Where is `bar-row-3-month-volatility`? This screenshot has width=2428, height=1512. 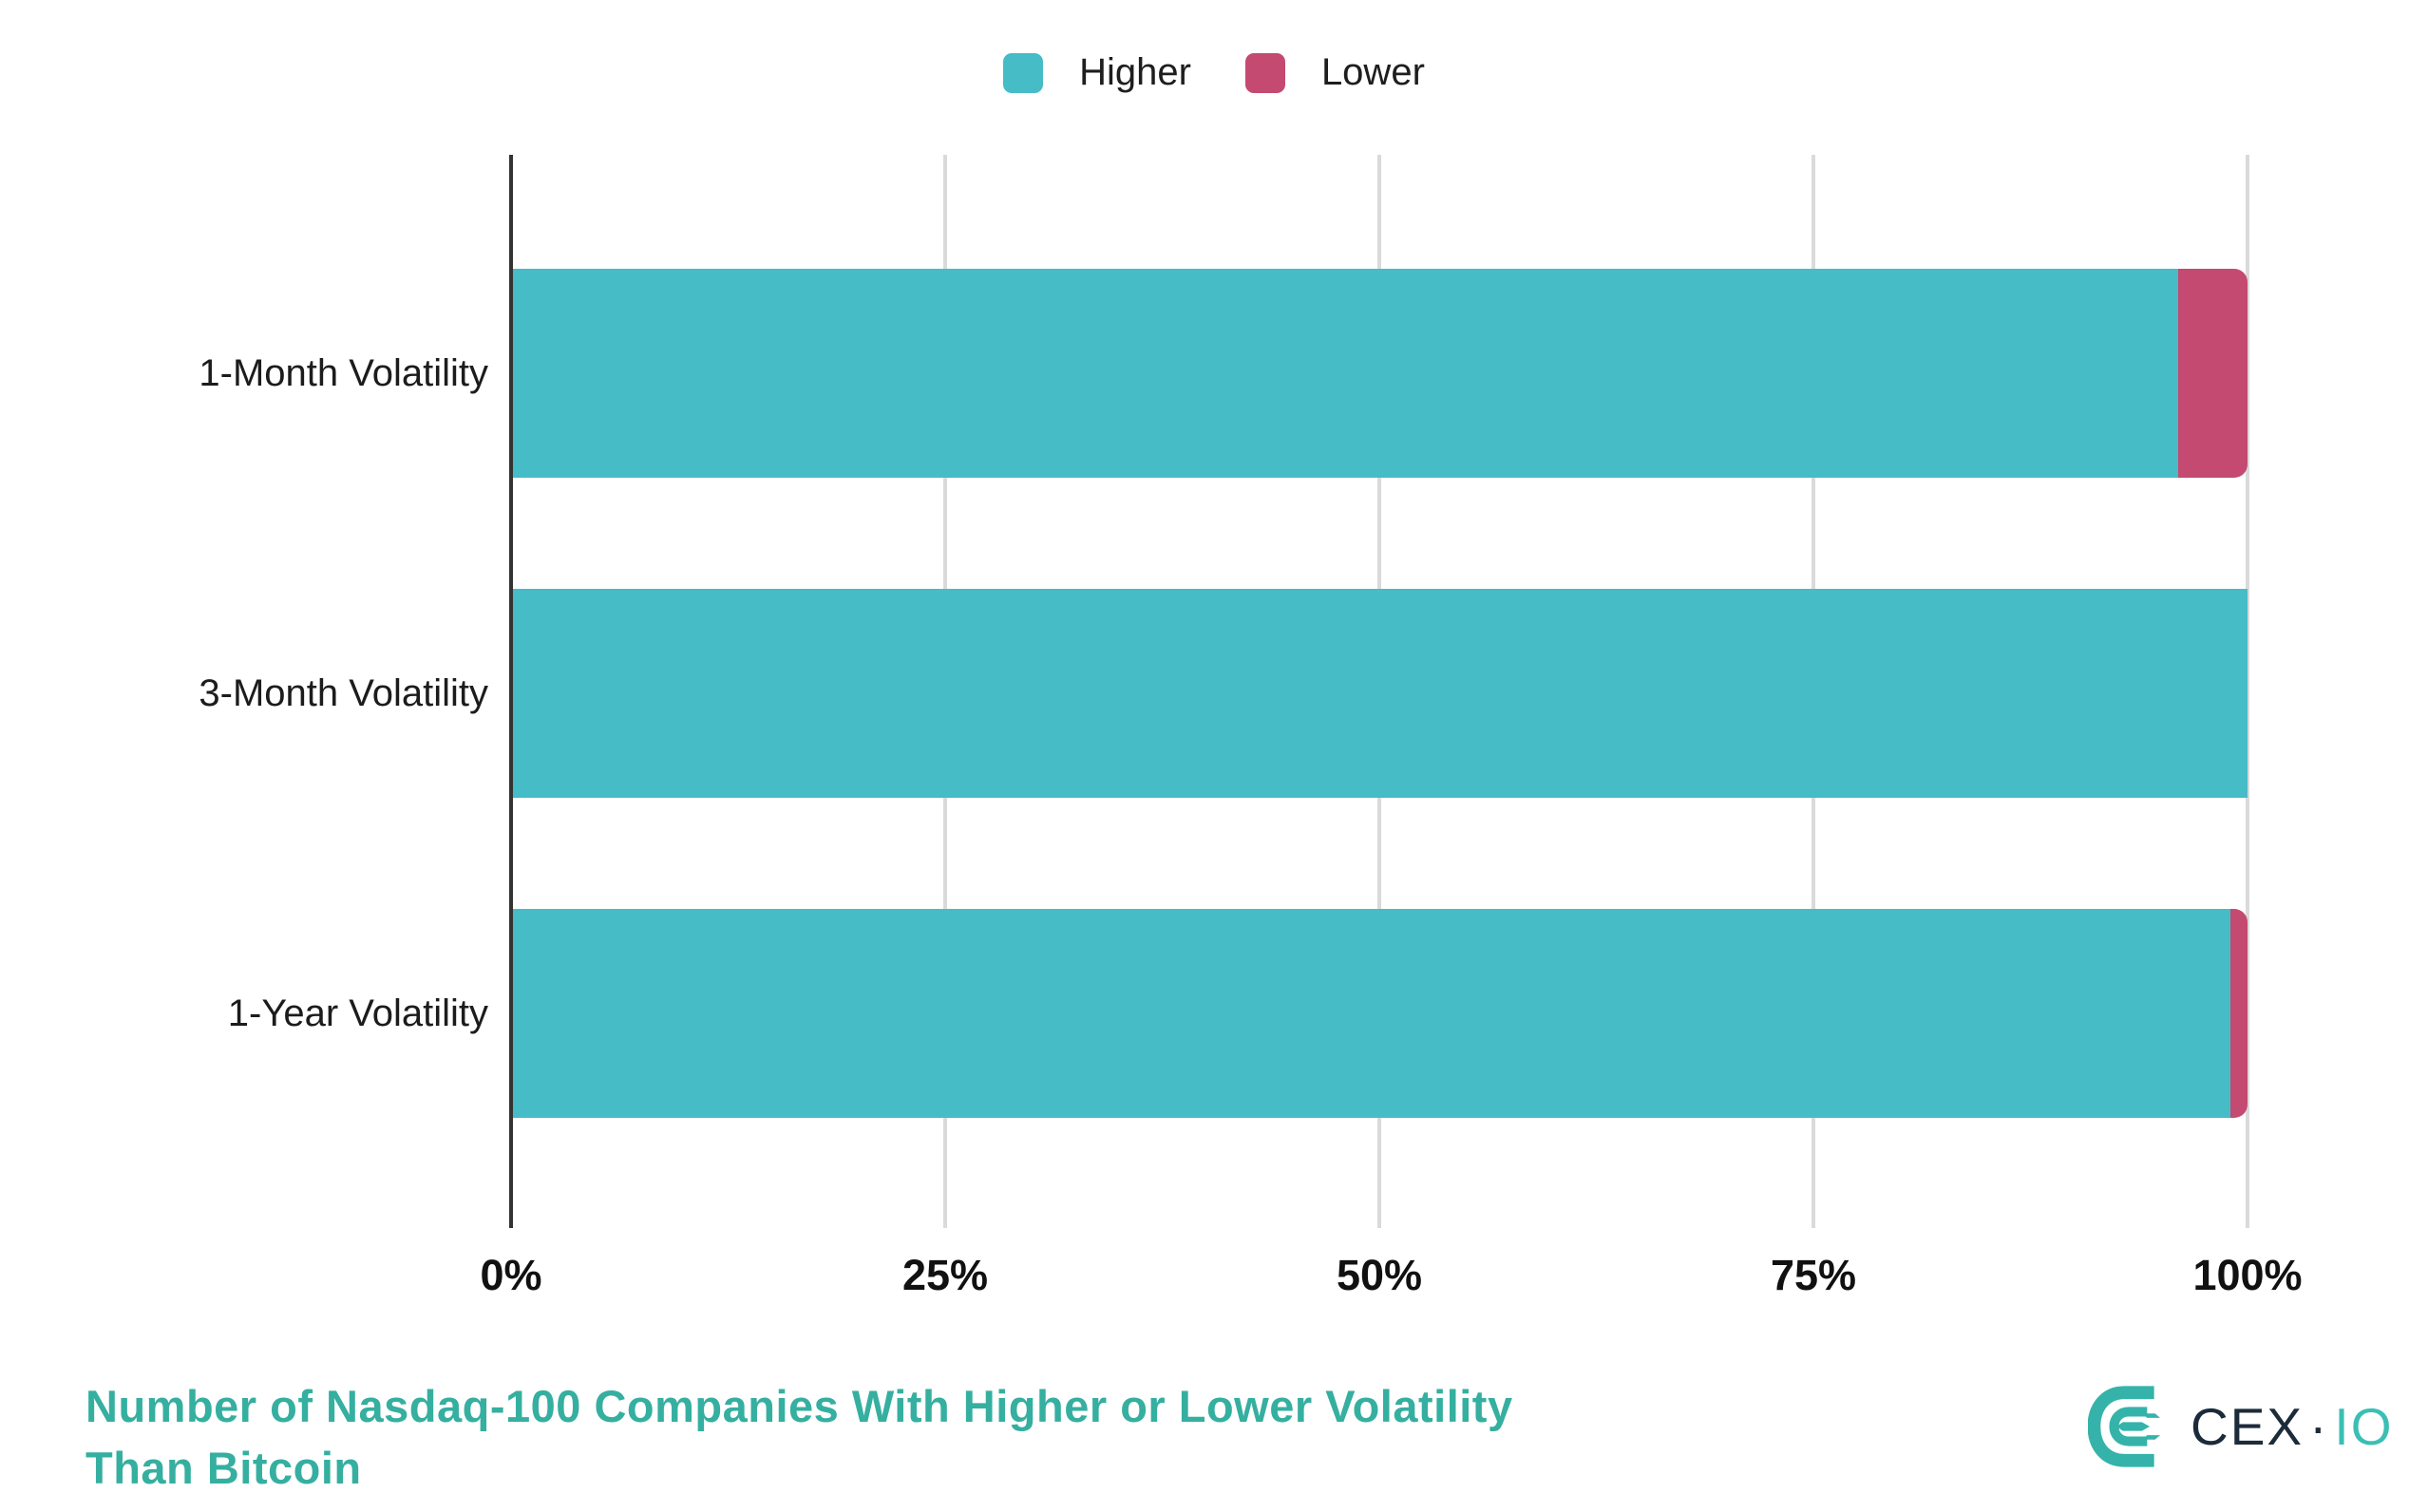
bar-row-3-month-volatility is located at coordinates (1379, 693).